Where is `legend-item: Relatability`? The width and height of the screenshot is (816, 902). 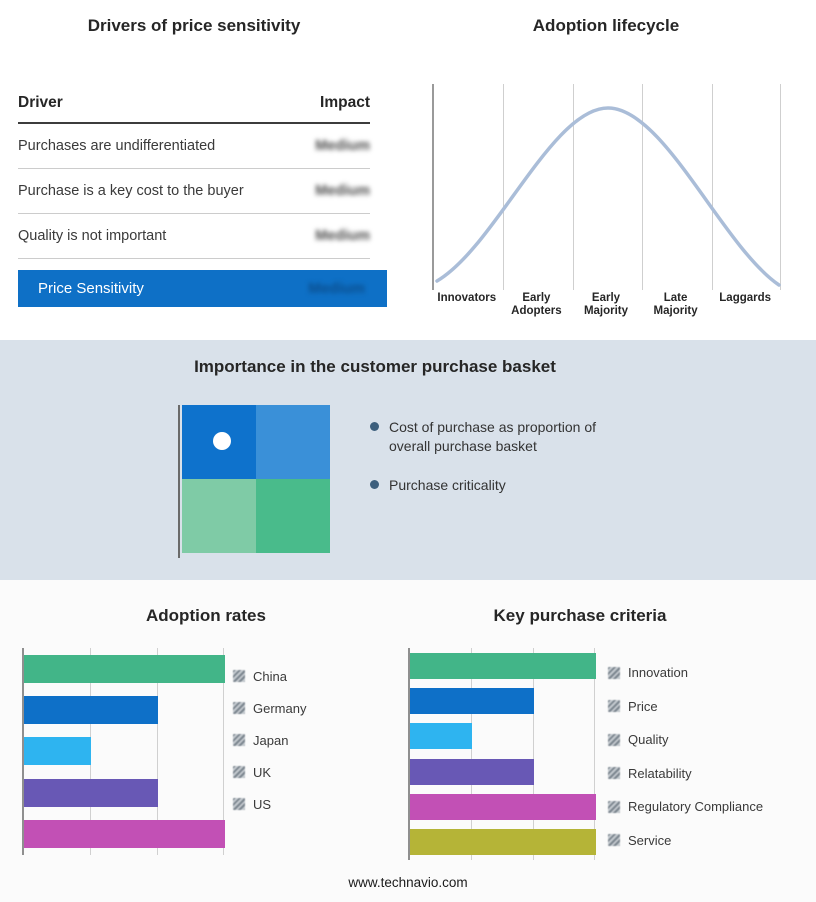
legend-item: Relatability is located at coordinates (685, 774).